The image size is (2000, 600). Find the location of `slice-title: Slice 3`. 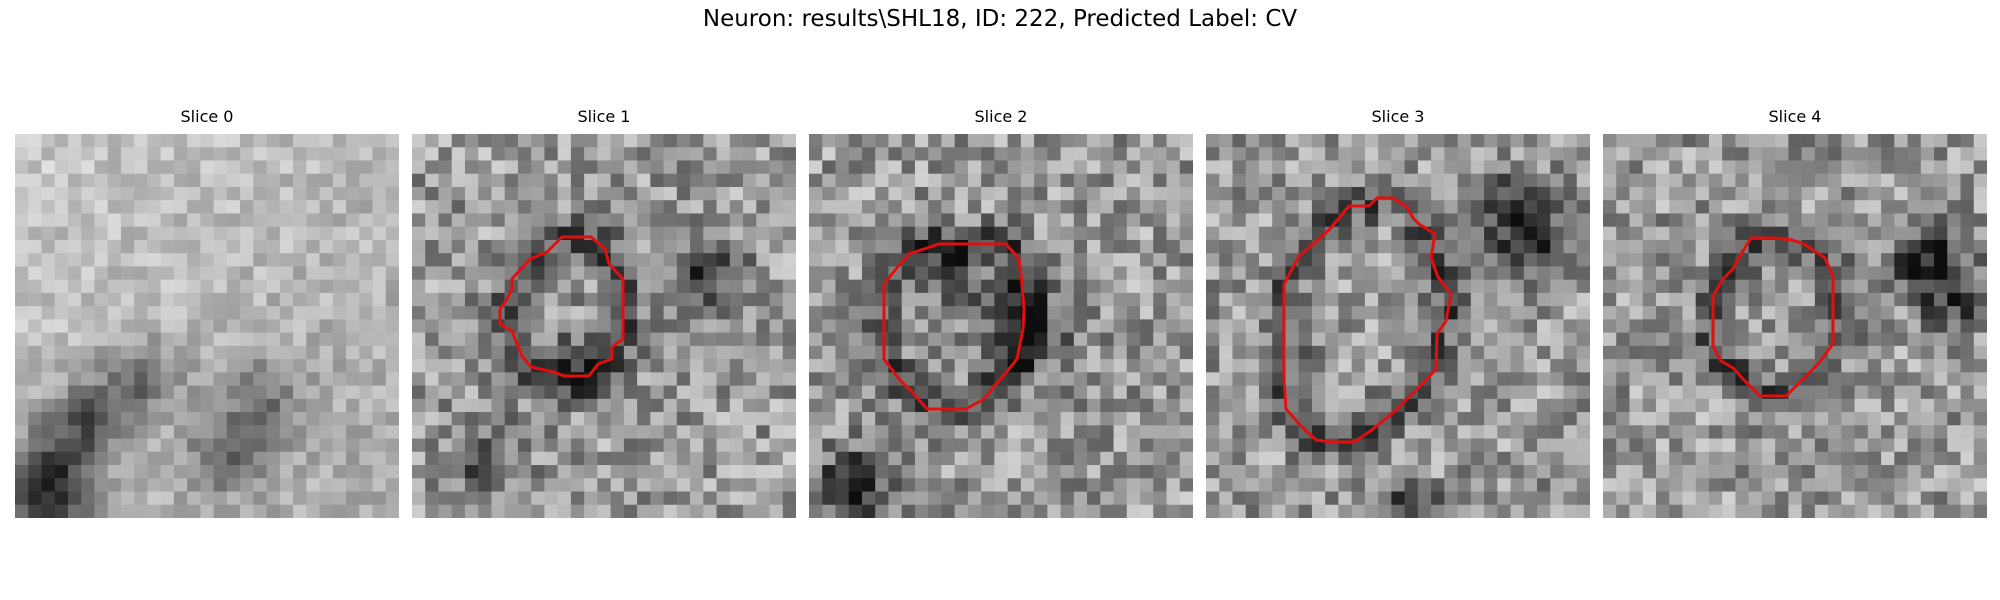

slice-title: Slice 3 is located at coordinates (1398, 116).